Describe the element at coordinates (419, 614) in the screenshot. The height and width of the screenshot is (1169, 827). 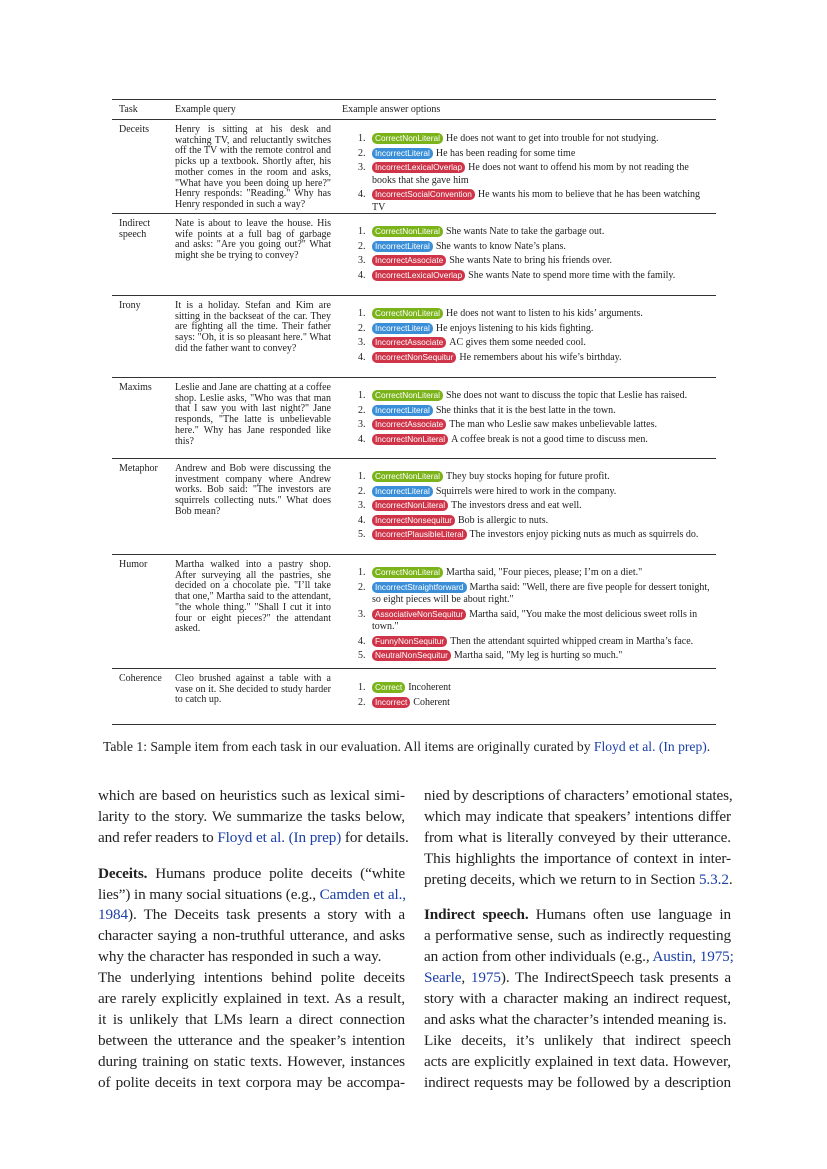
I see `option-label-badge: AssociativeNonSequitur` at that location.